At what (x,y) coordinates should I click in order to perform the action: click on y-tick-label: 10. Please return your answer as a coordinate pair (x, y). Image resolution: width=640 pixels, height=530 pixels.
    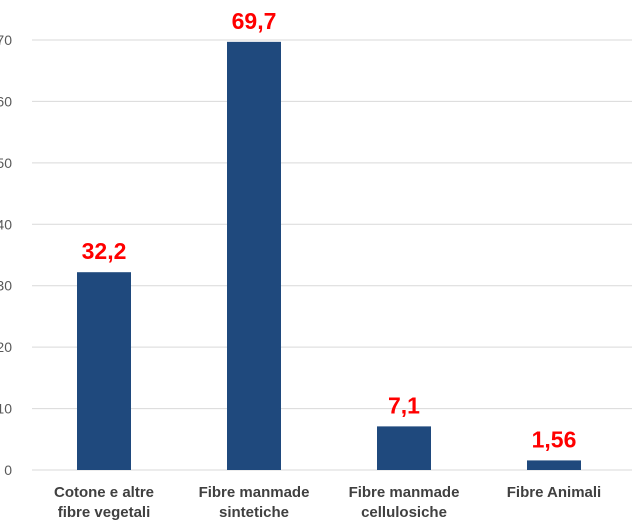
    Looking at the image, I should click on (6, 409).